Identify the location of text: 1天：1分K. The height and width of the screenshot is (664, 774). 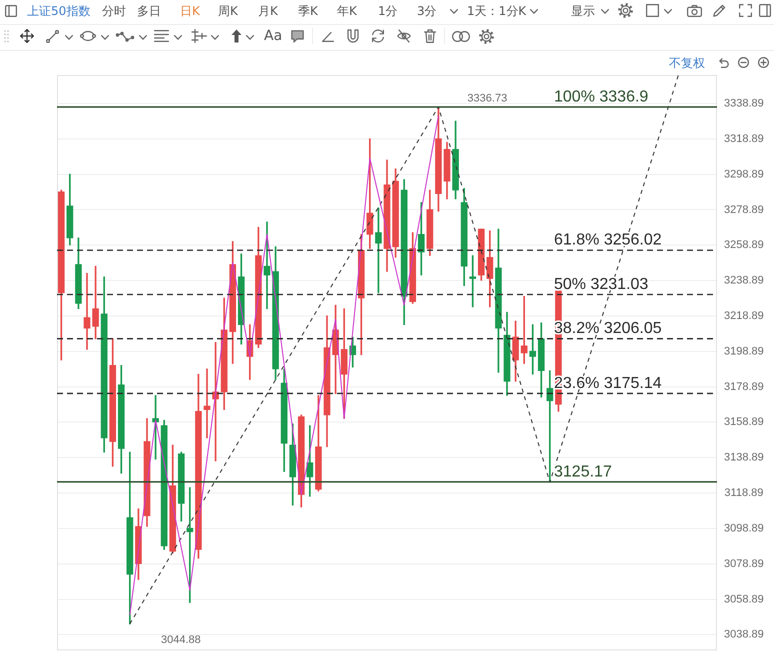
(496, 11).